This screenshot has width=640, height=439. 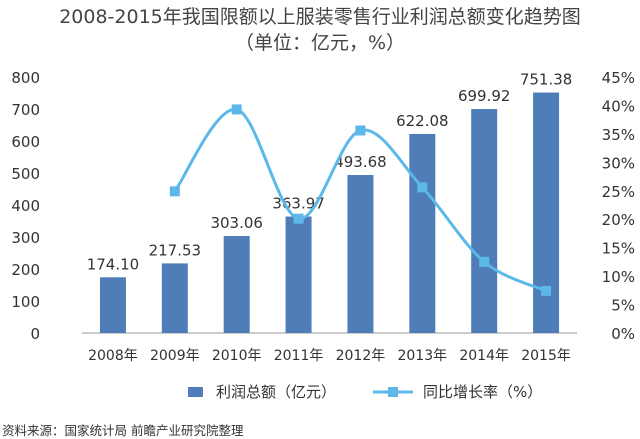 I want to click on bar-value-label: 174.10, so click(x=113, y=264).